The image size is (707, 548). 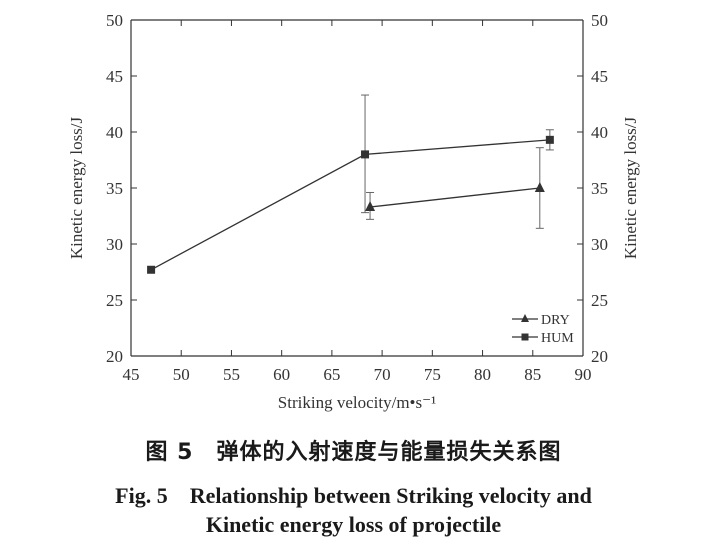 I want to click on y-tick-label-left-45: 45, so click(x=114, y=76).